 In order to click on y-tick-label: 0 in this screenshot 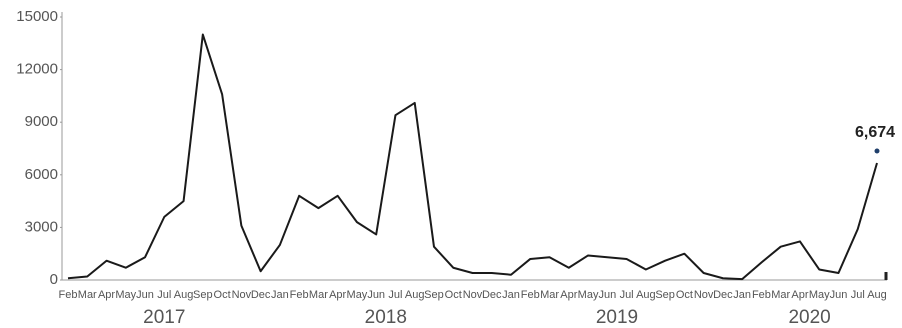, I will do `click(54, 279)`.